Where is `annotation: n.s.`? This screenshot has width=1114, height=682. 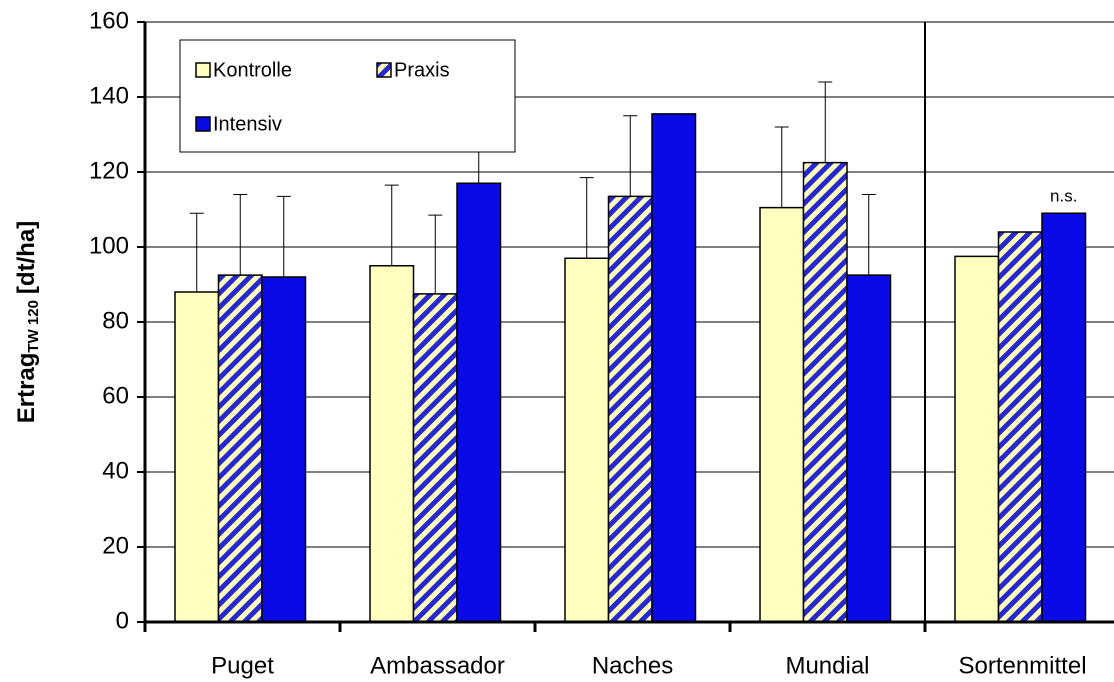 annotation: n.s. is located at coordinates (1063, 196).